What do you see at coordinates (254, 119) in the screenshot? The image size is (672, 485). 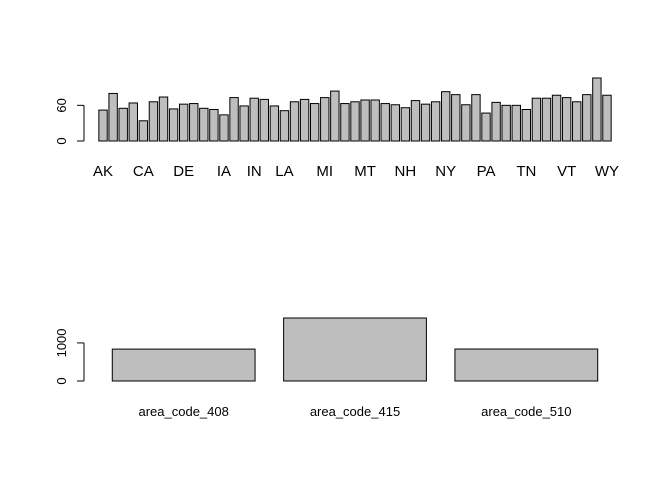 I see `bar-IN` at bounding box center [254, 119].